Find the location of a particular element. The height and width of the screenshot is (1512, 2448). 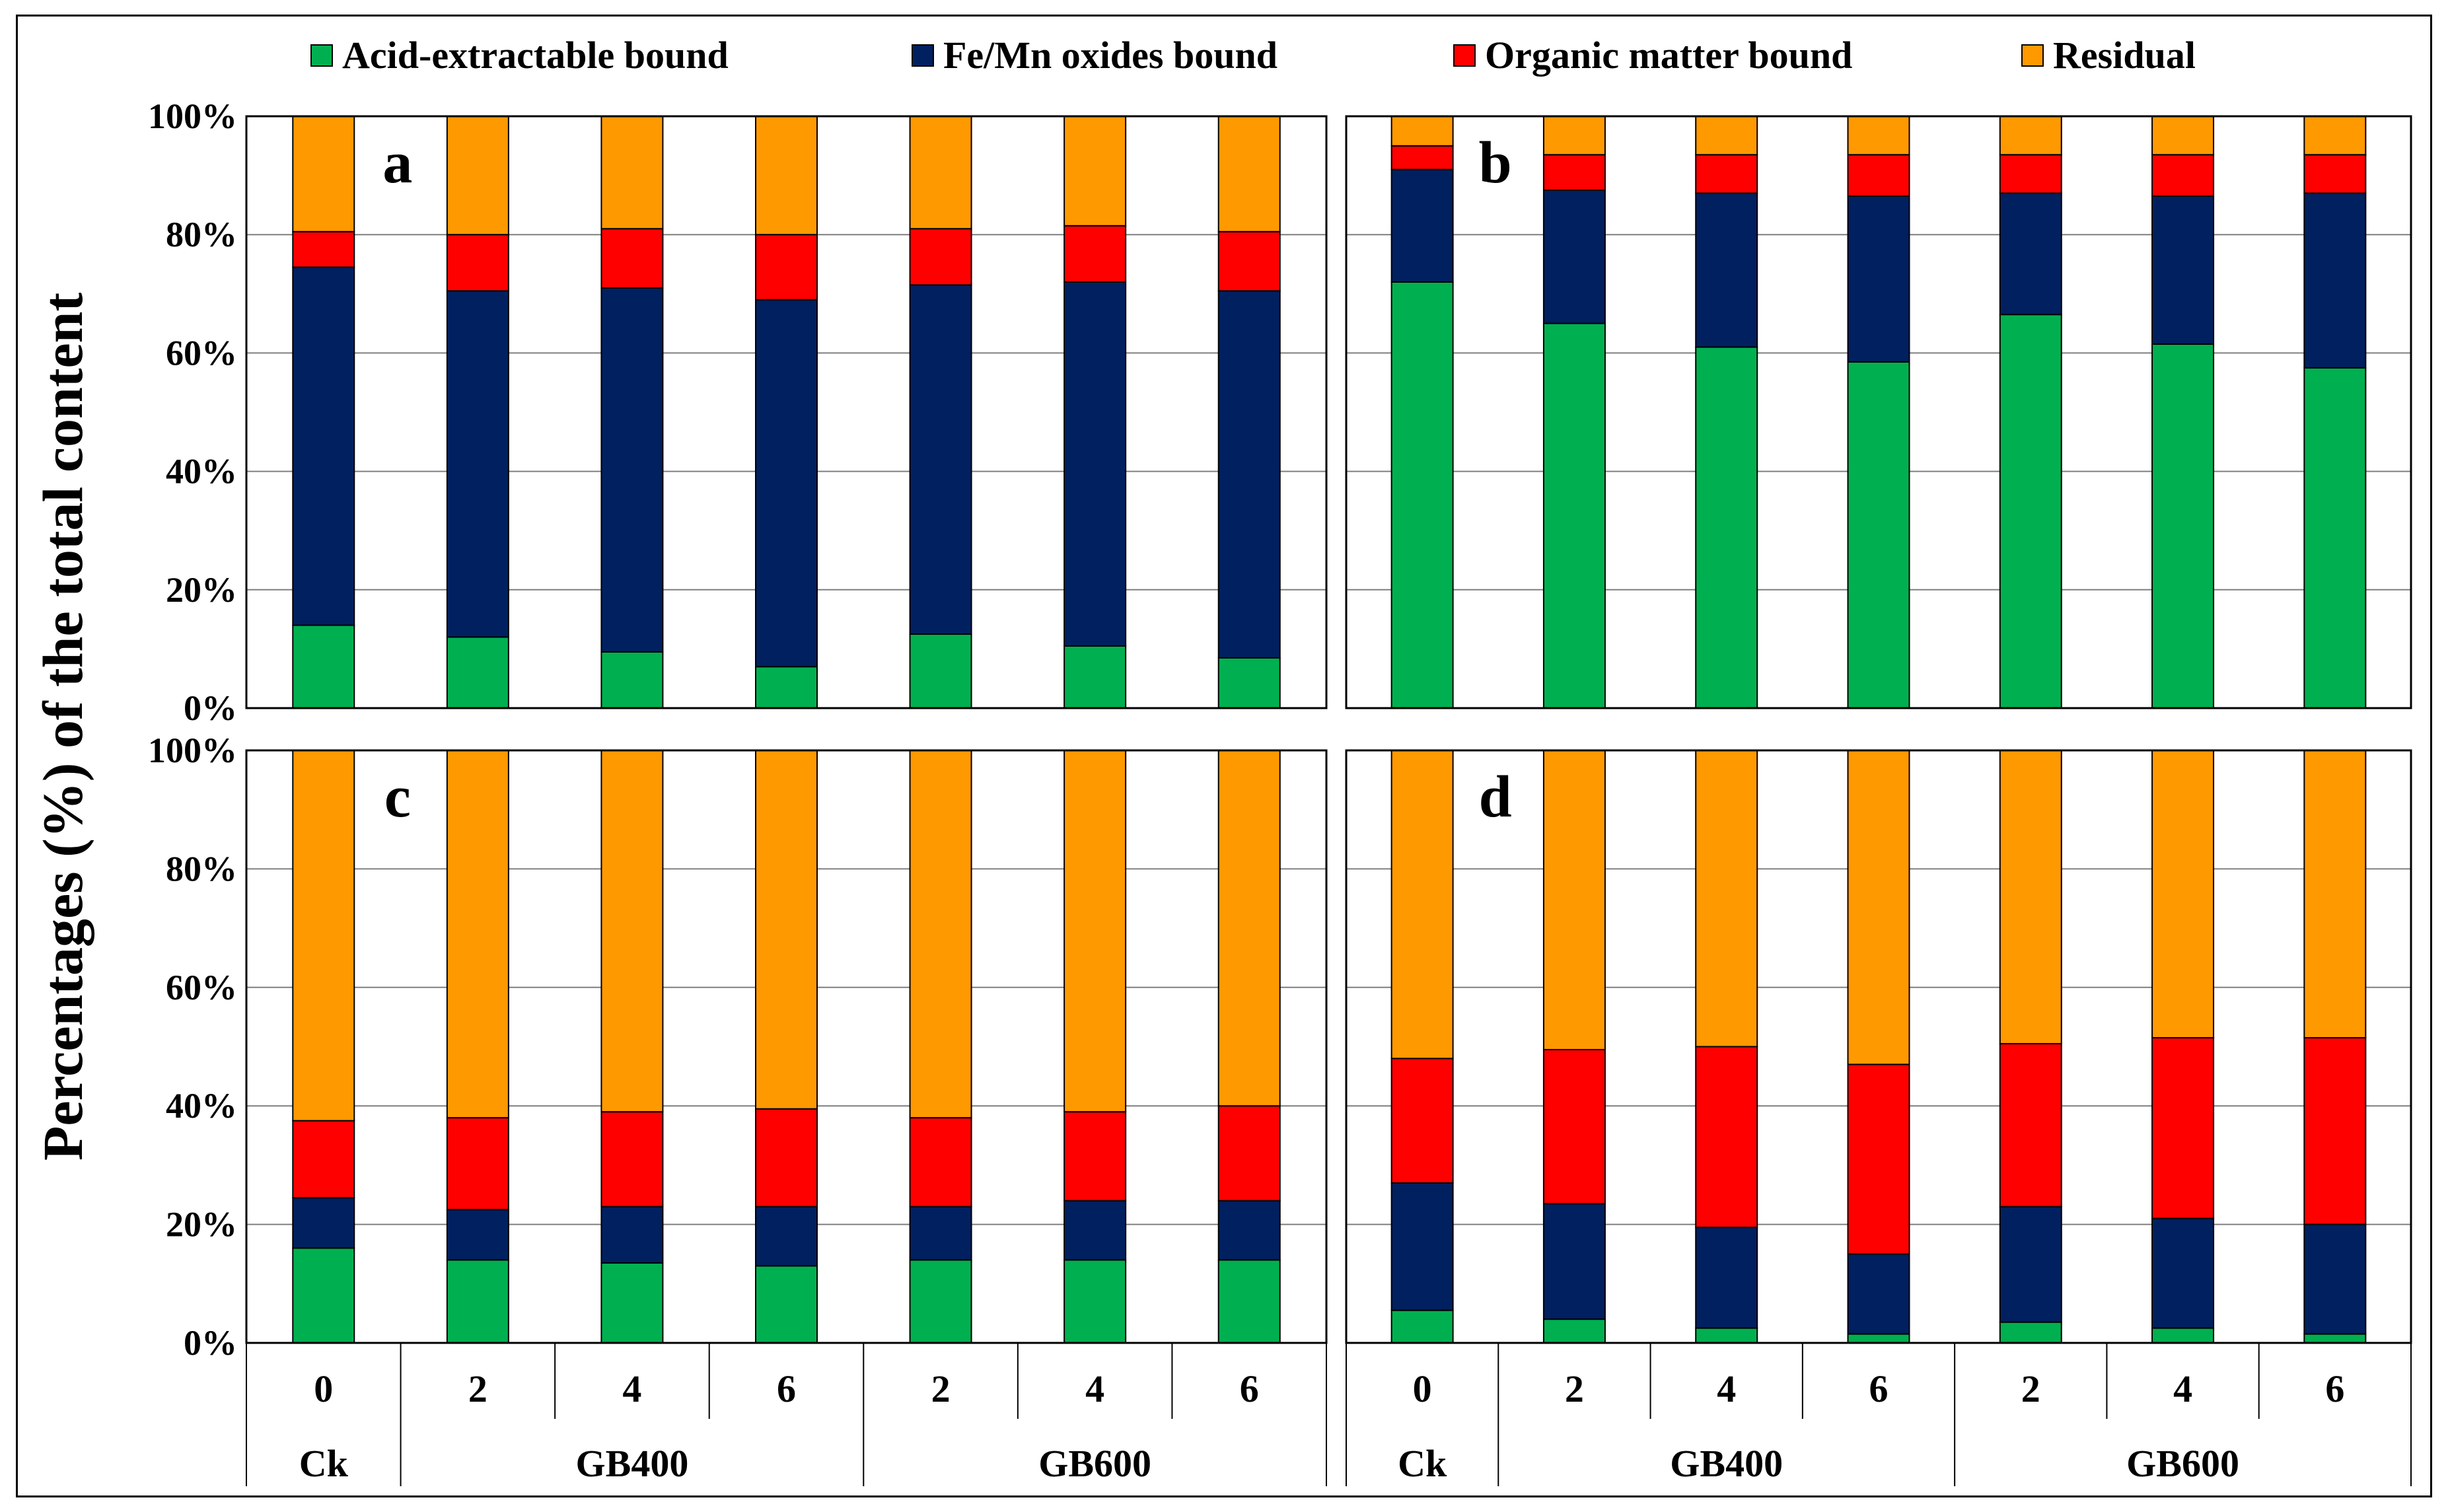

x-group-label-right: Ck is located at coordinates (1422, 1463).